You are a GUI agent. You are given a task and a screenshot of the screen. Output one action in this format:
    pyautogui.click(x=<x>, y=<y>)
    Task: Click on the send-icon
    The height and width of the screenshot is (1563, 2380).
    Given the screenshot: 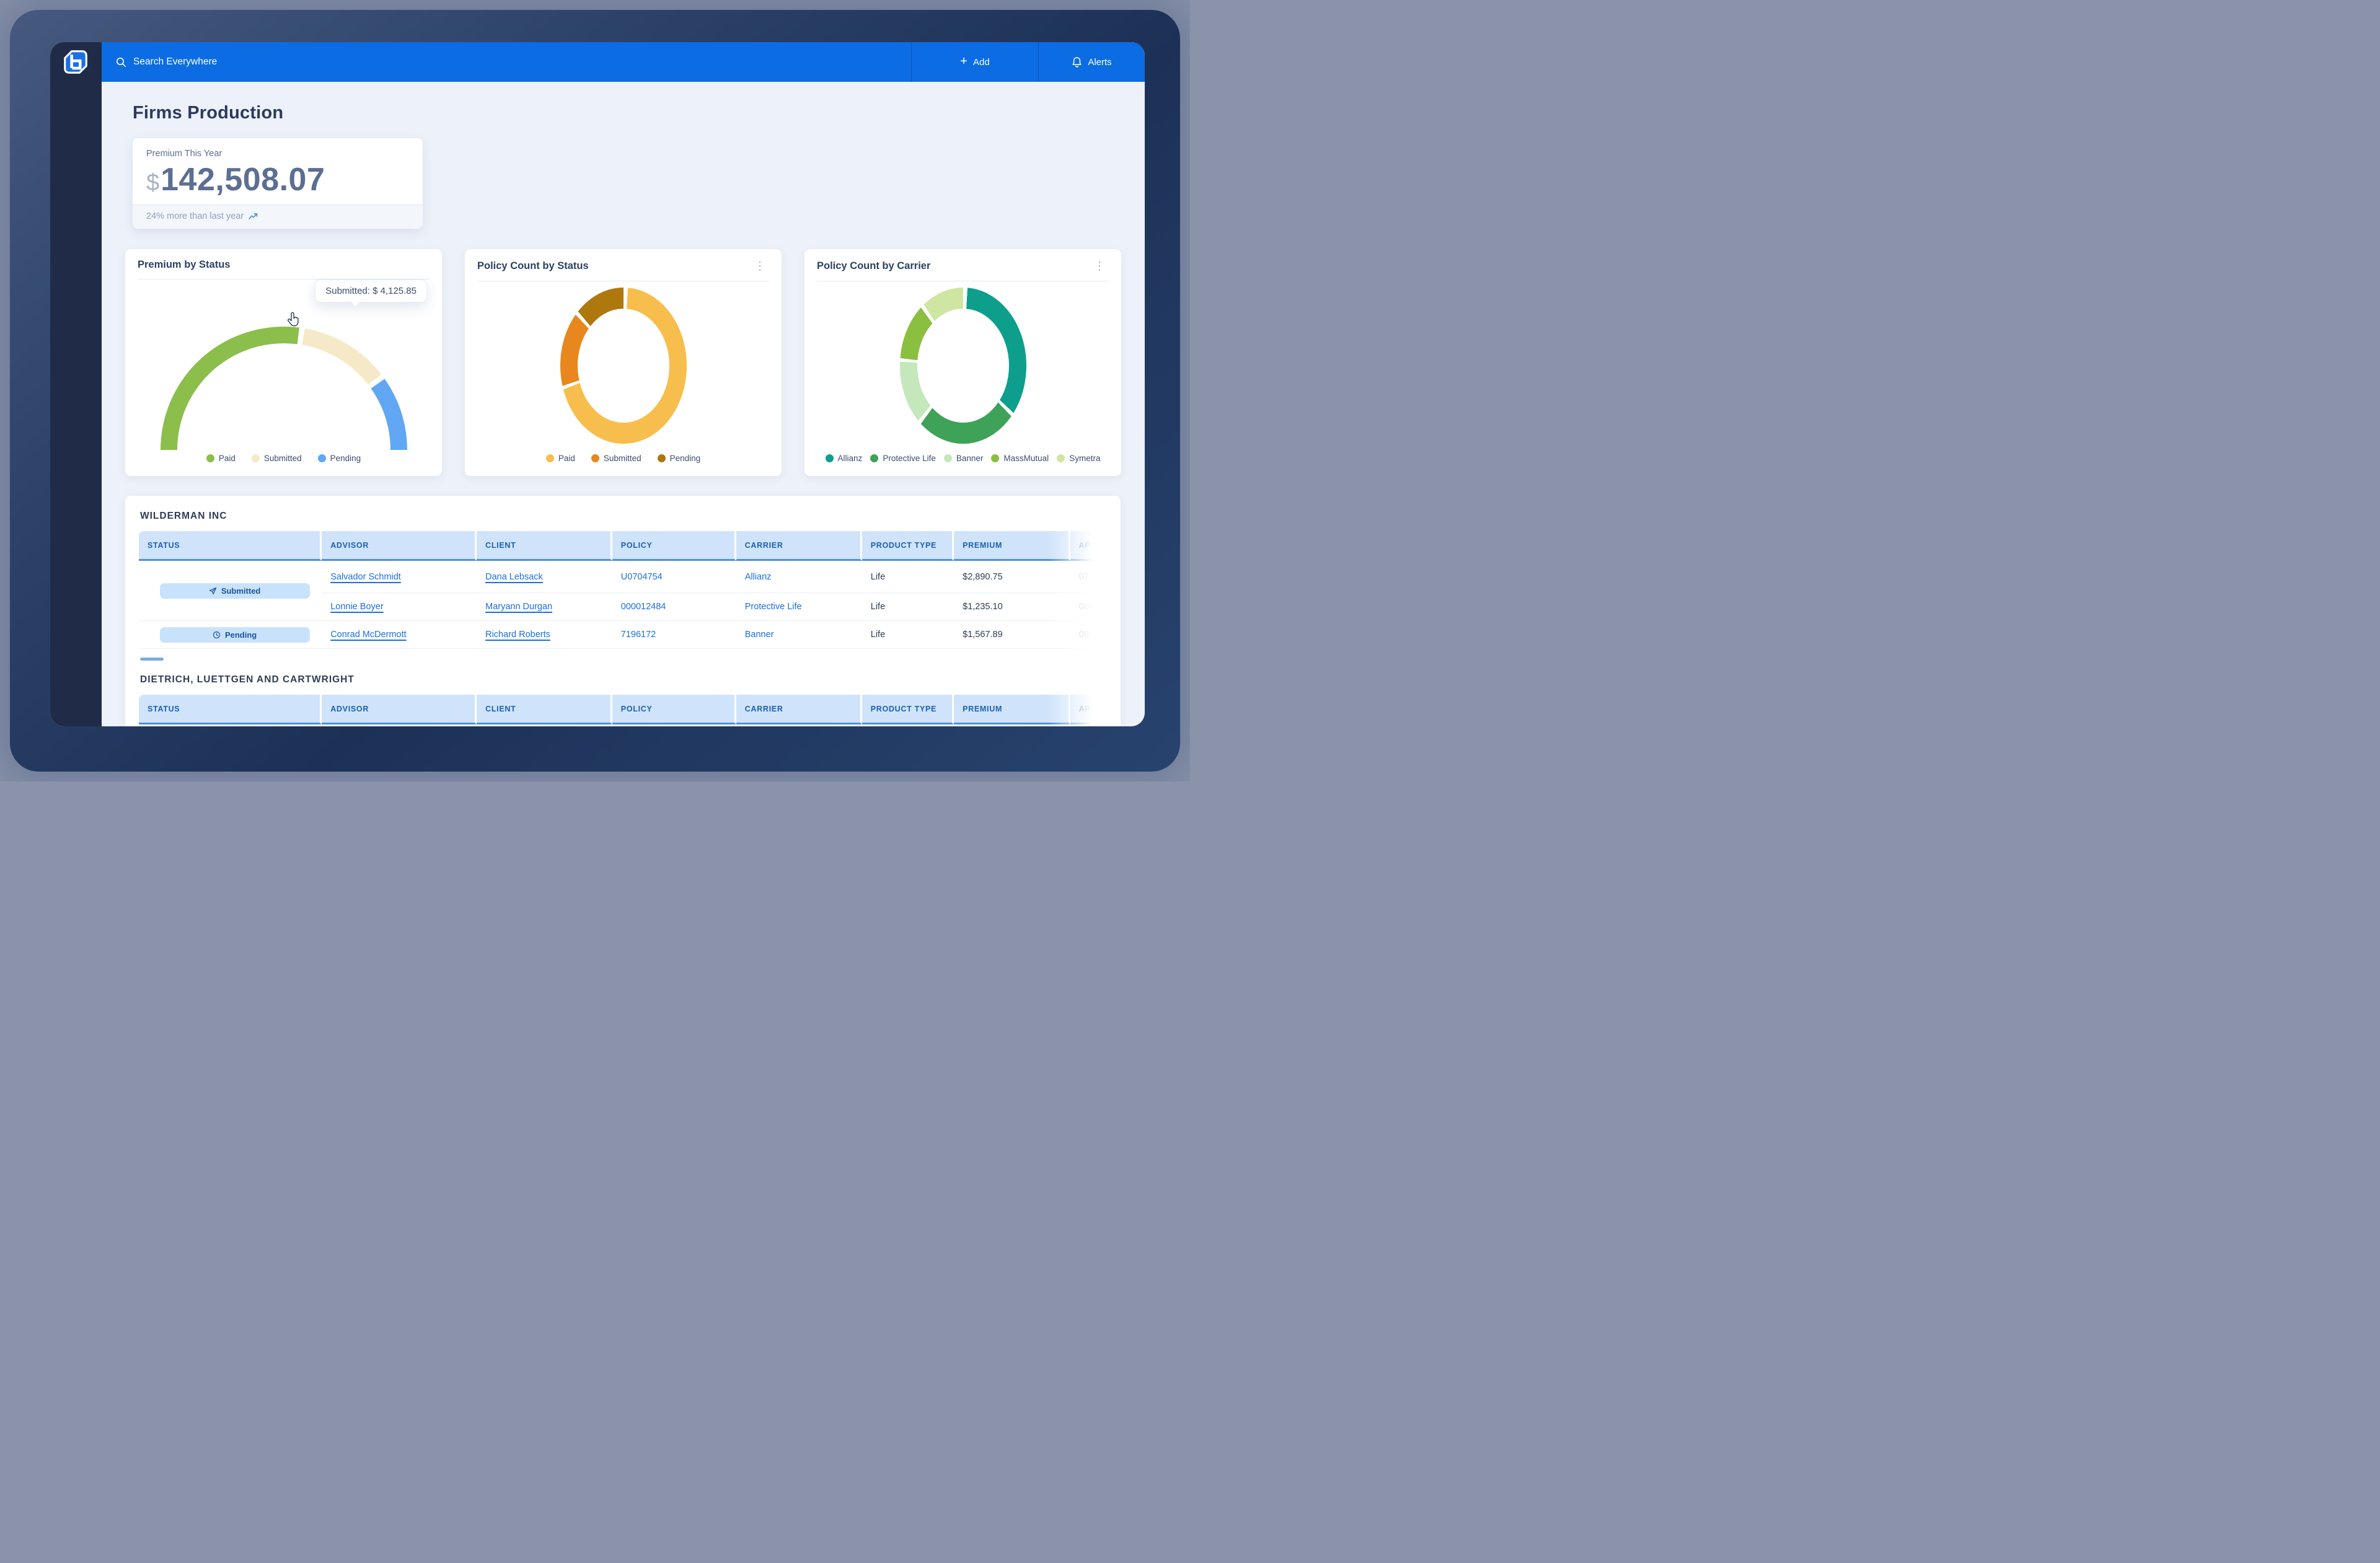 What is the action you would take?
    pyautogui.click(x=213, y=591)
    